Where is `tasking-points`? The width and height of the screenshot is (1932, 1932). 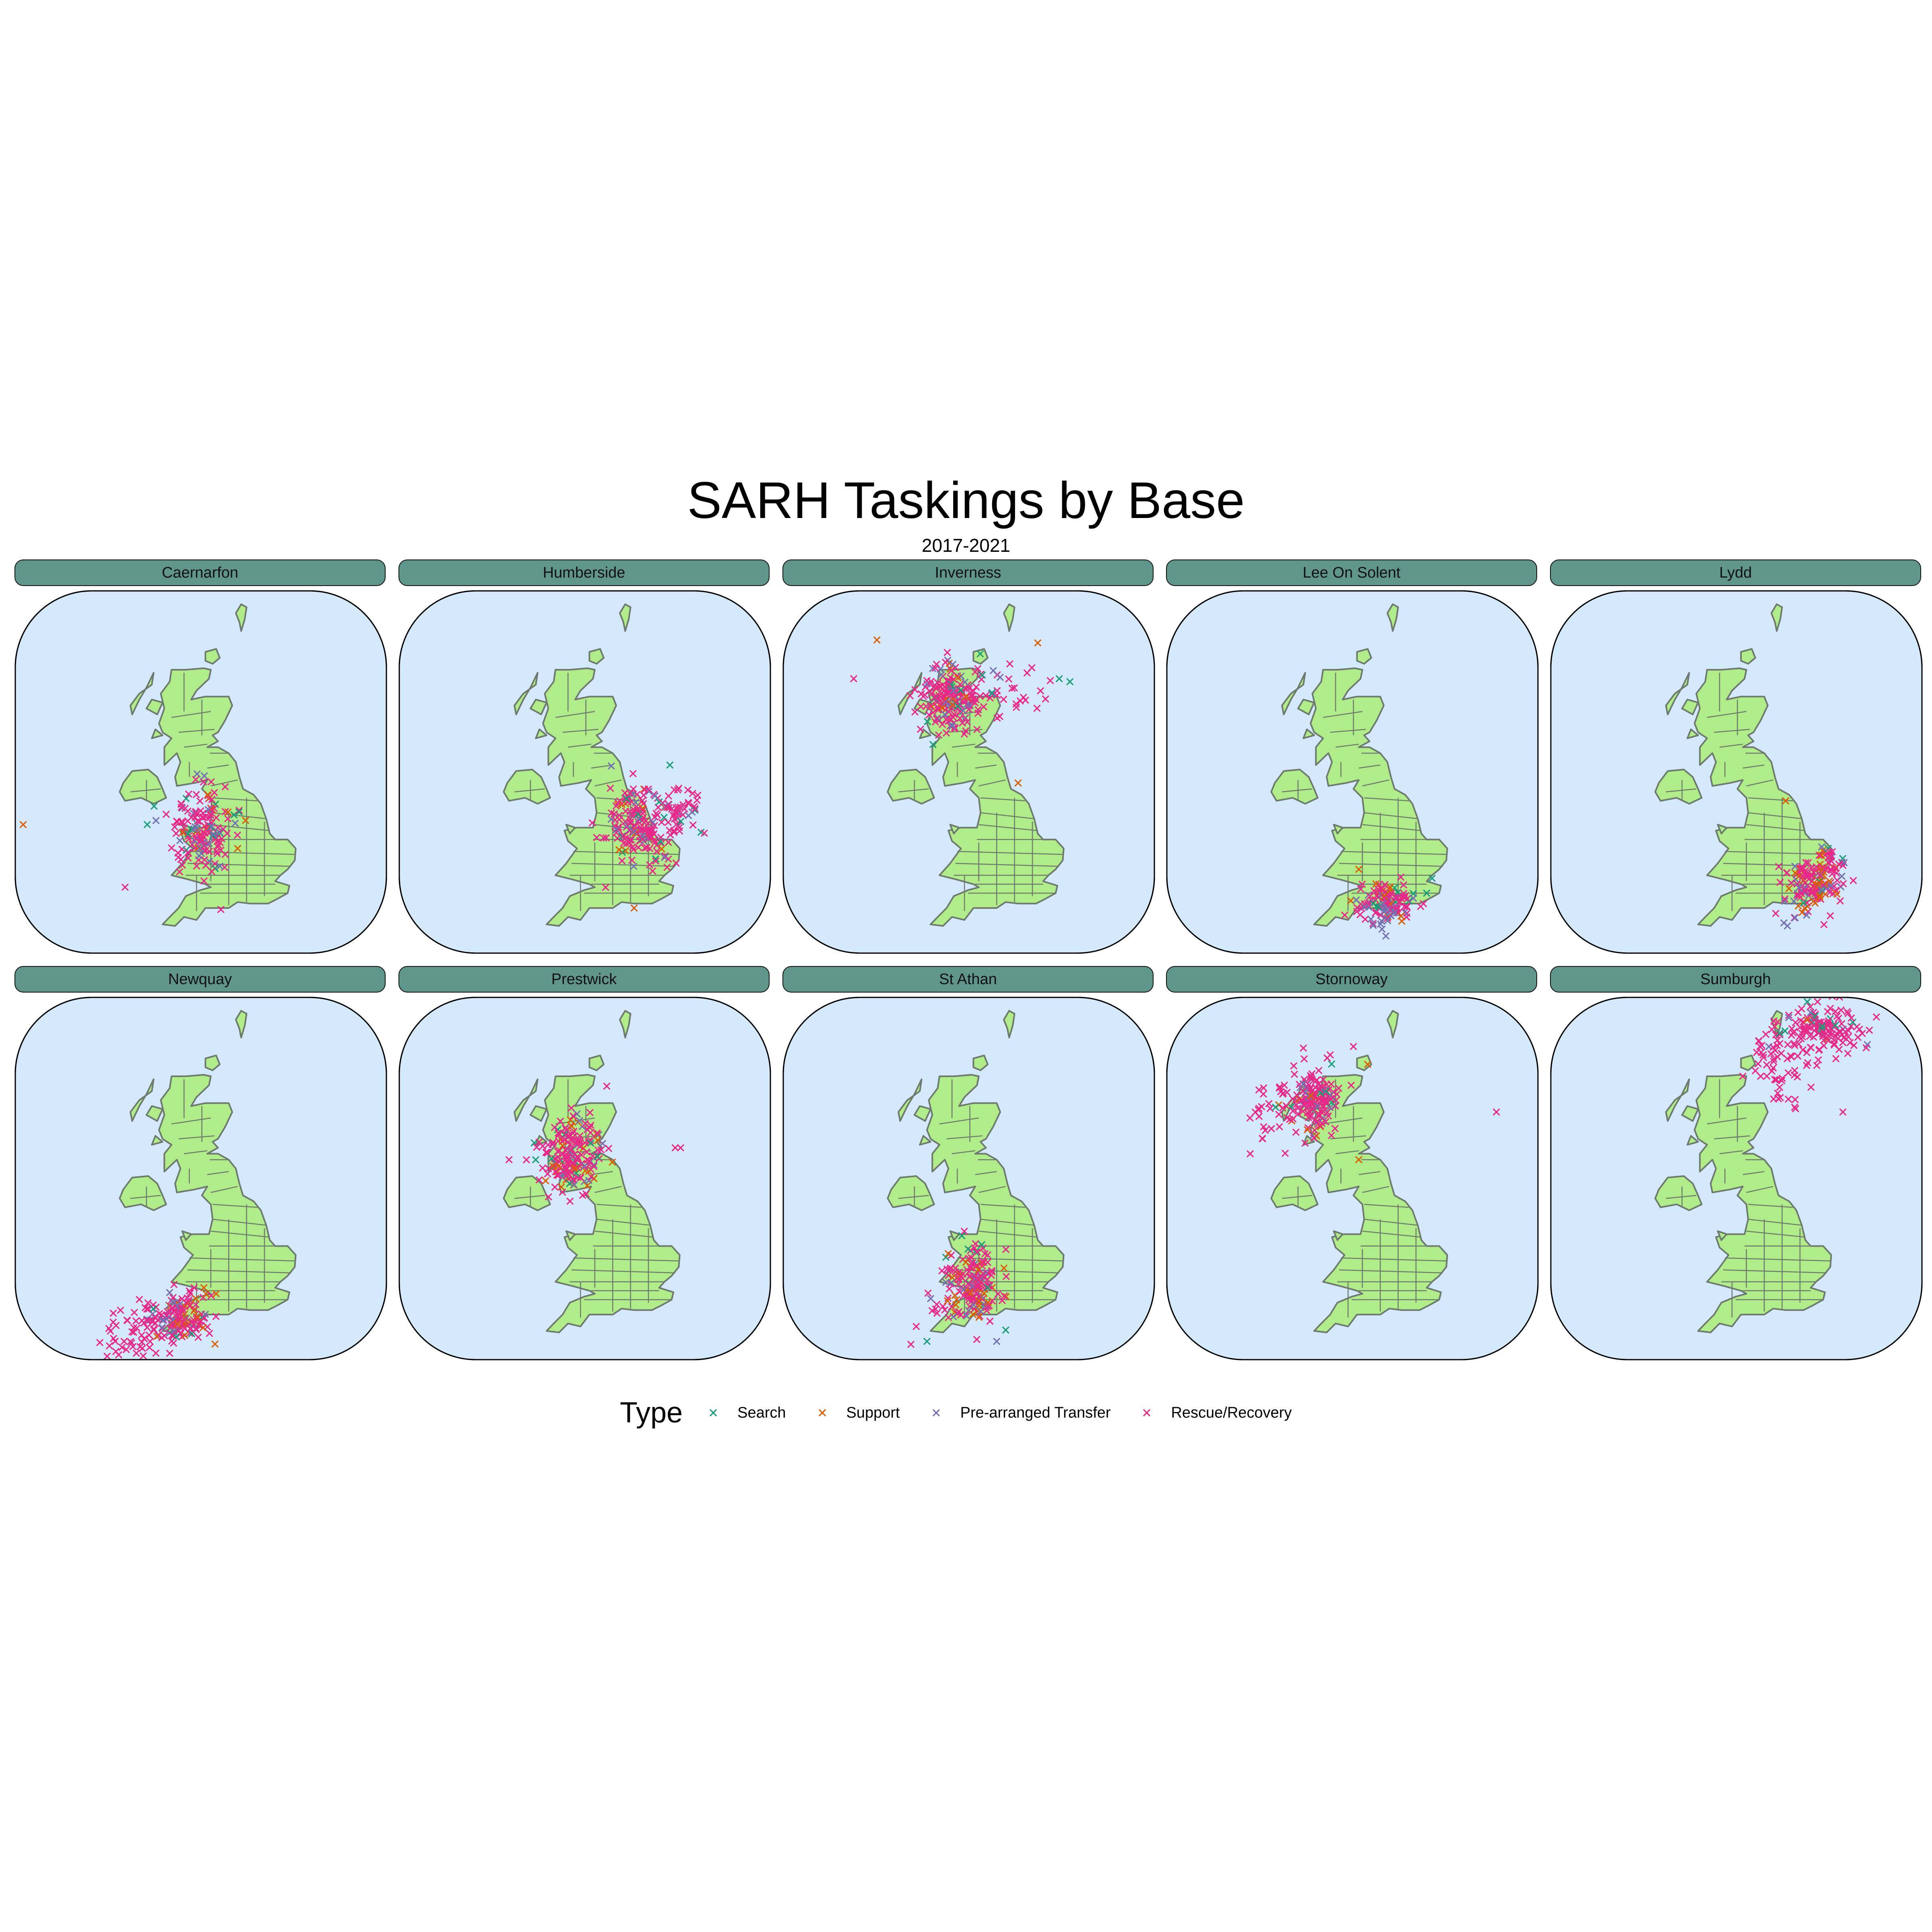 tasking-points is located at coordinates (962, 711).